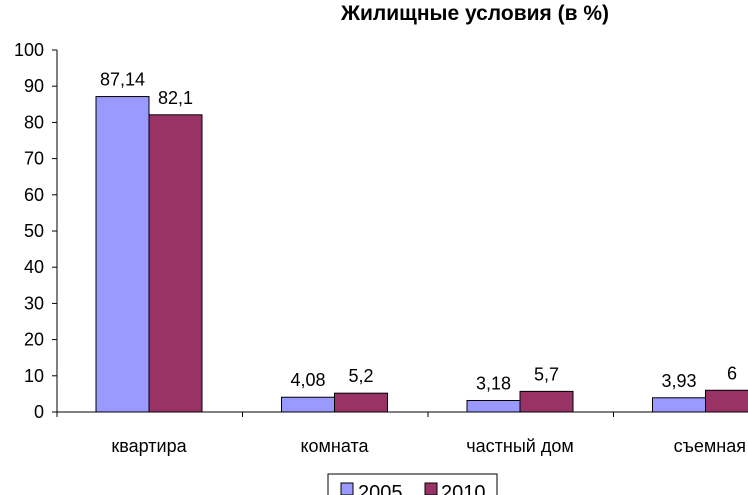 The width and height of the screenshot is (748, 495). Describe the element at coordinates (34, 122) in the screenshot. I see `y-tick-label: 80` at that location.